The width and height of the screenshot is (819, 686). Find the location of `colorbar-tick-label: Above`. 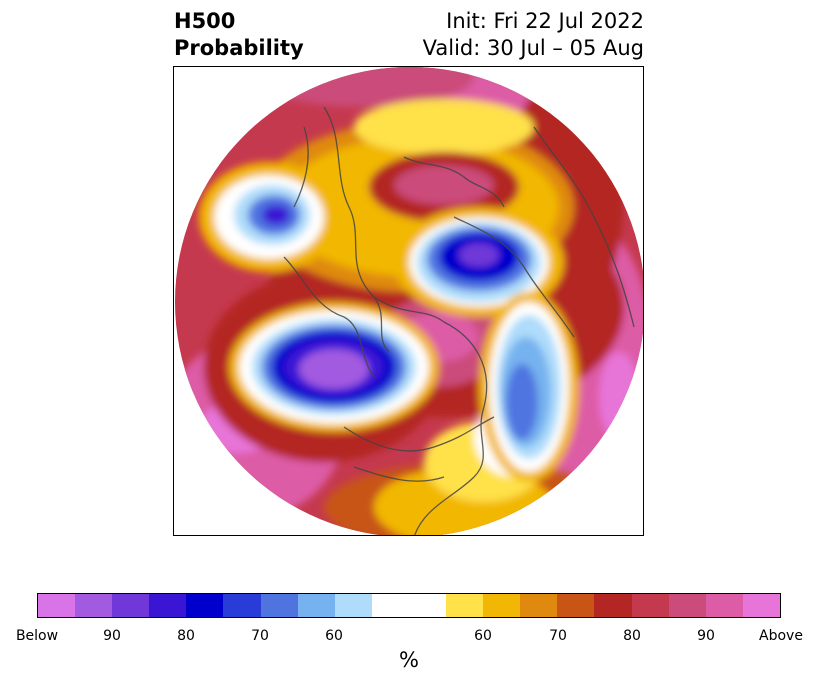

colorbar-tick-label: Above is located at coordinates (781, 636).